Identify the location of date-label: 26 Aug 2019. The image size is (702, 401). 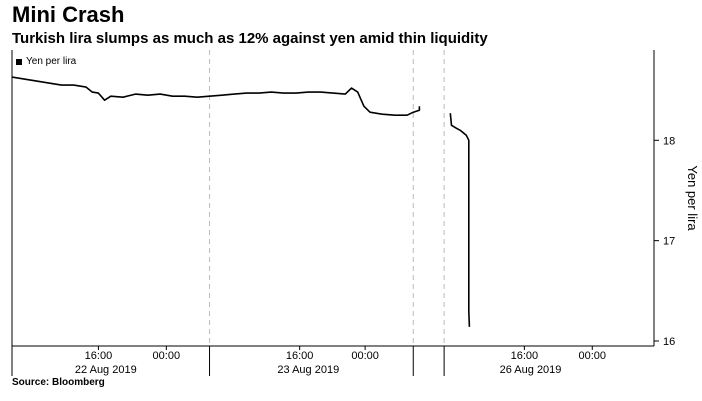
(531, 370).